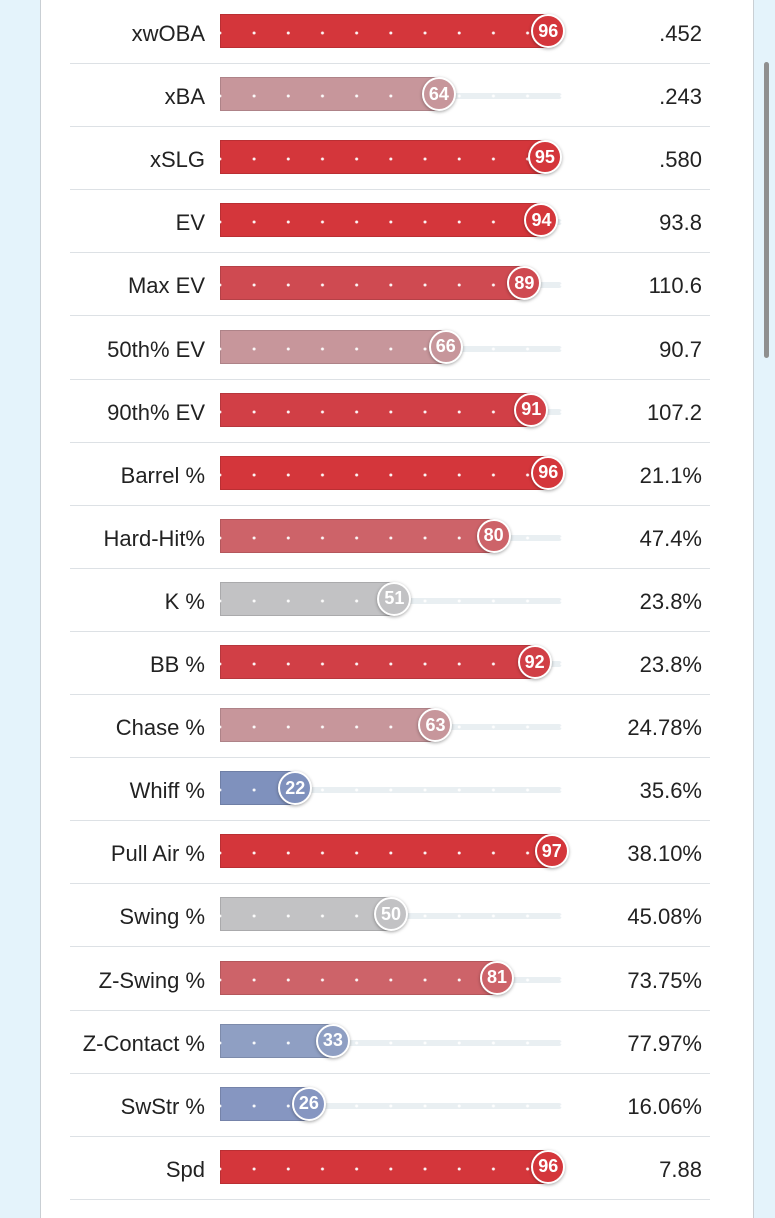 This screenshot has width=775, height=1218. I want to click on percentile-bubble: 80, so click(493, 535).